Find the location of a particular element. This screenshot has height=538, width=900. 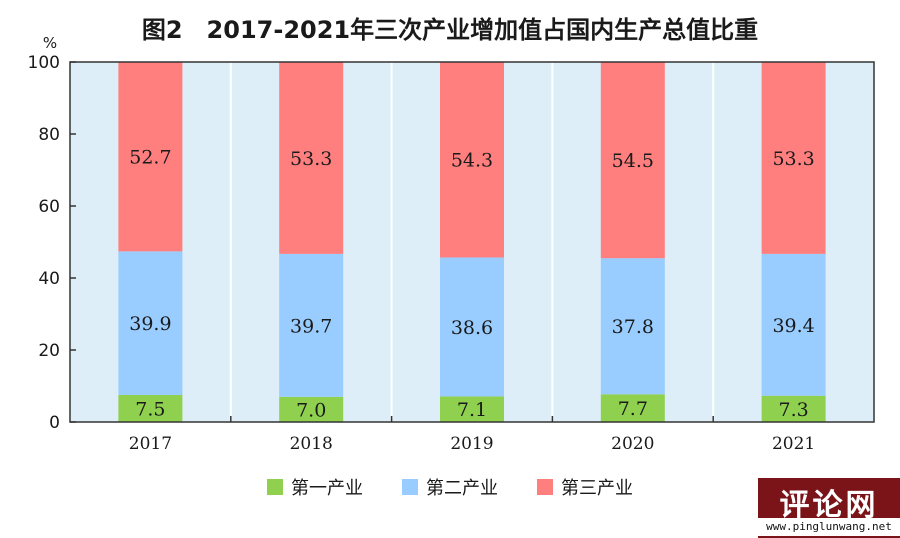

data-label: 7.5 is located at coordinates (150, 410).